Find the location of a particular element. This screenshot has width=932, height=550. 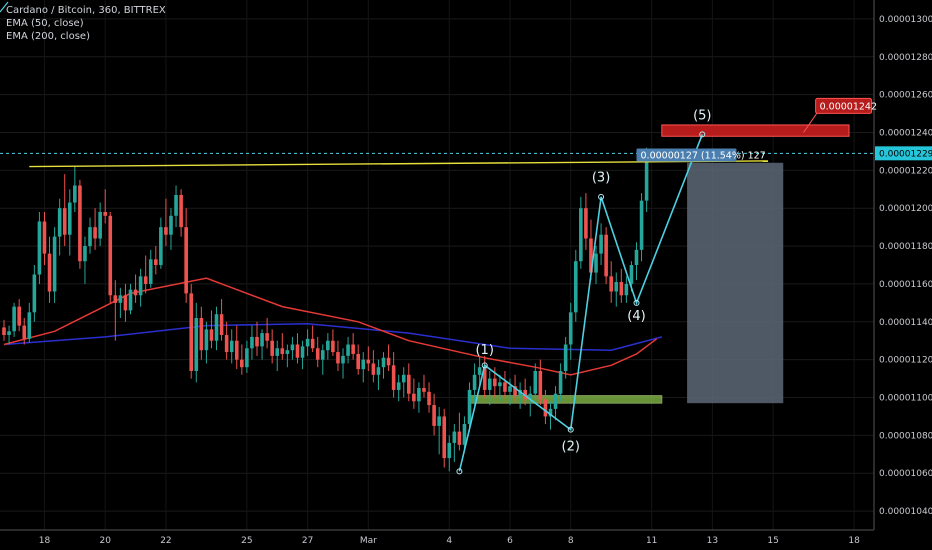

current-price-tag: 0.00001229 is located at coordinates (905, 154).